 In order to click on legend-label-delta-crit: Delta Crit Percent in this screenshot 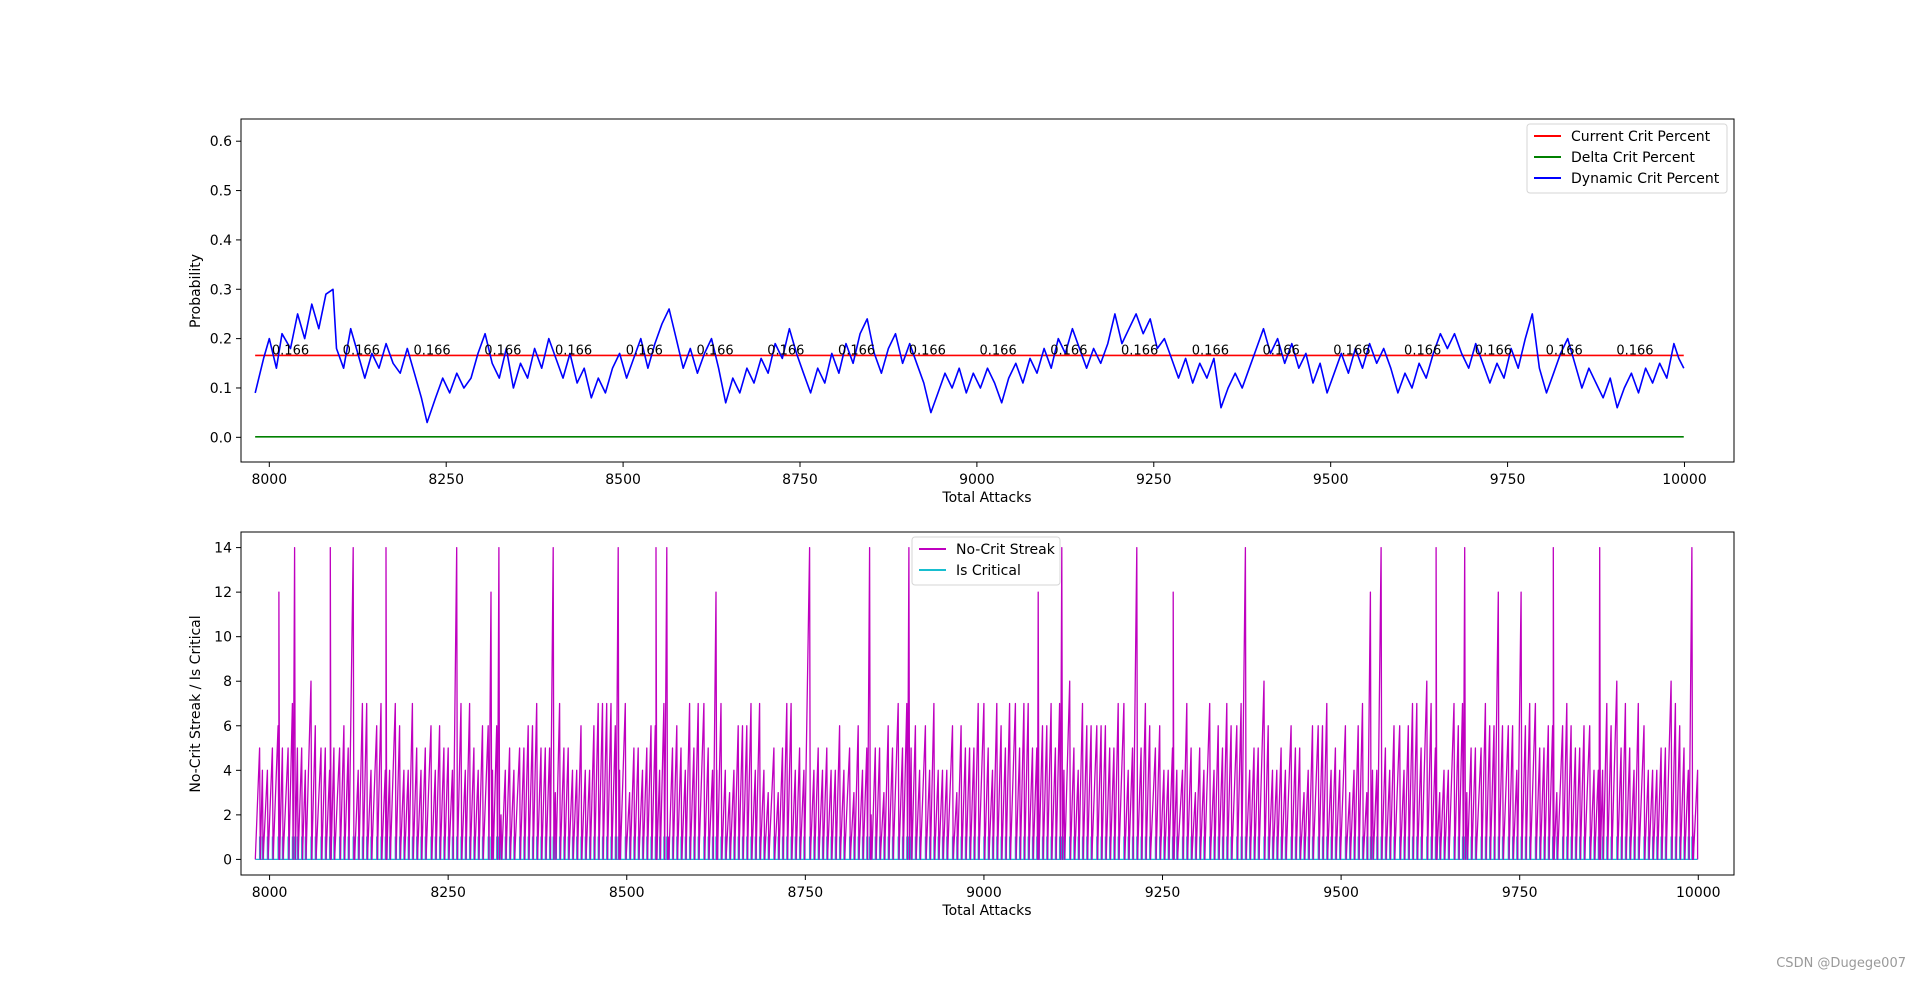, I will do `click(1633, 158)`.